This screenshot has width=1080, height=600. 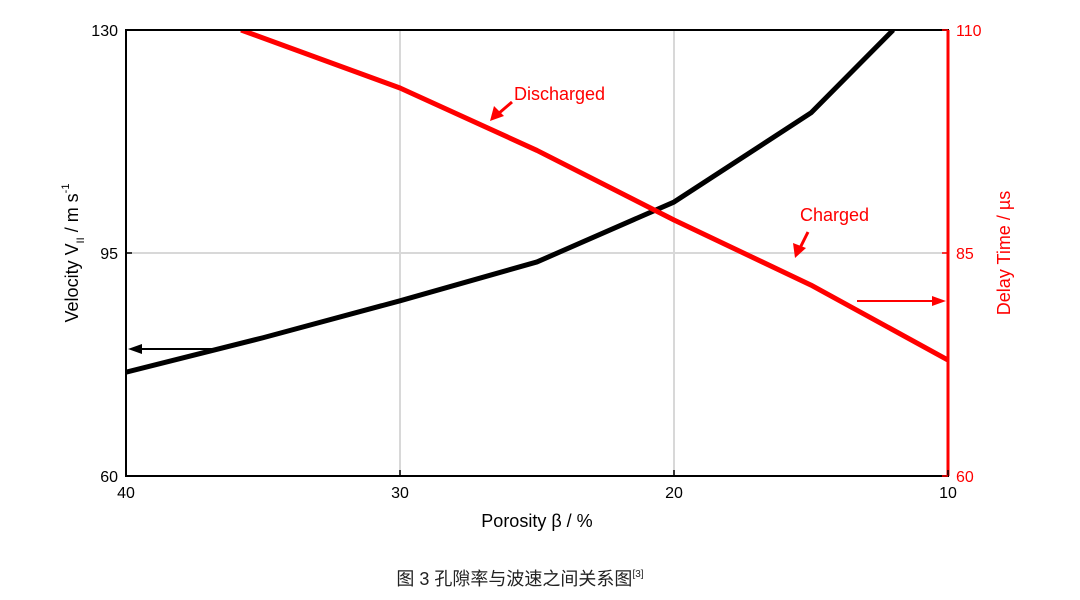 I want to click on y-axis-label: Velocity VII / m s-1, so click(x=73, y=253).